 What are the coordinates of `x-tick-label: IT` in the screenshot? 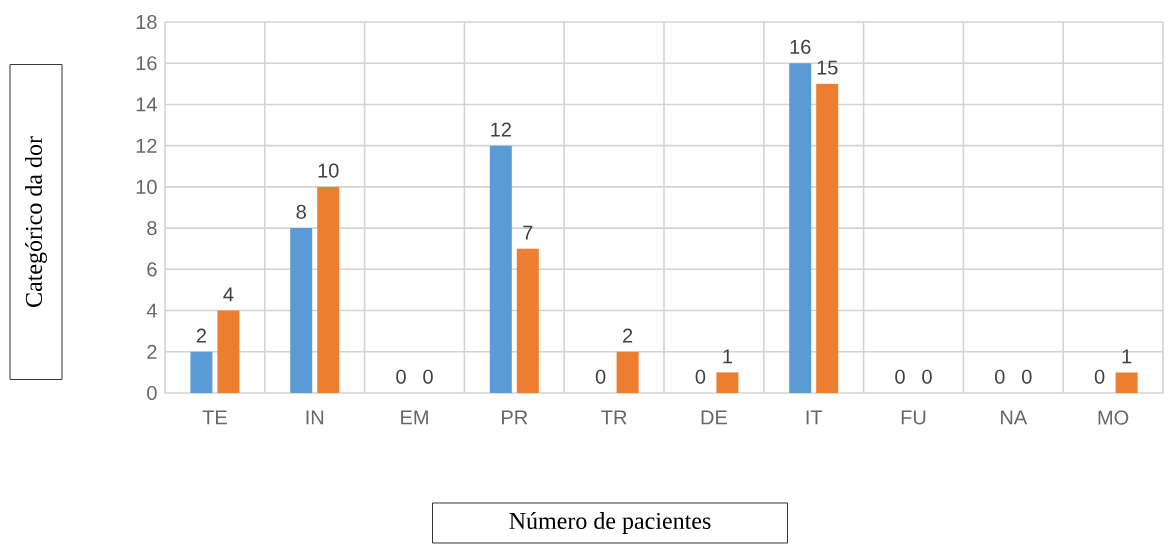 It's located at (814, 417).